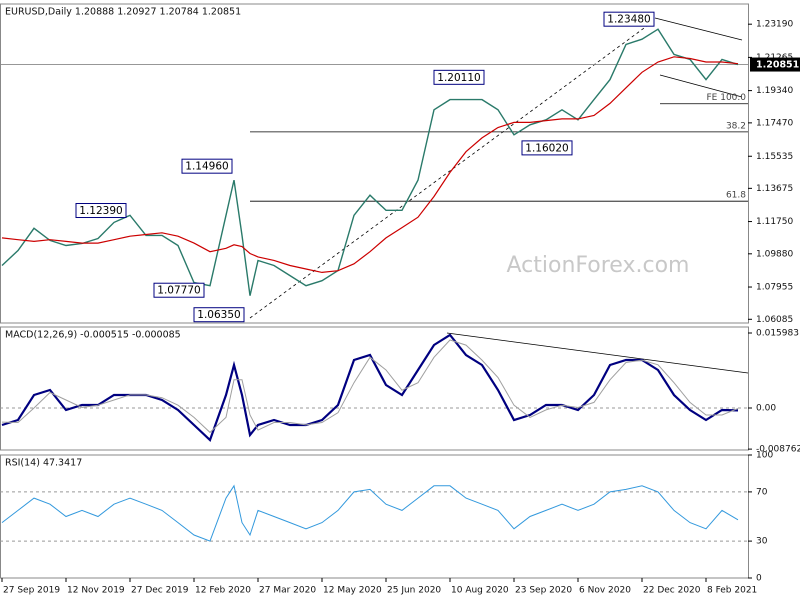 This screenshot has height=600, width=800. I want to click on last-price-box, so click(775, 64).